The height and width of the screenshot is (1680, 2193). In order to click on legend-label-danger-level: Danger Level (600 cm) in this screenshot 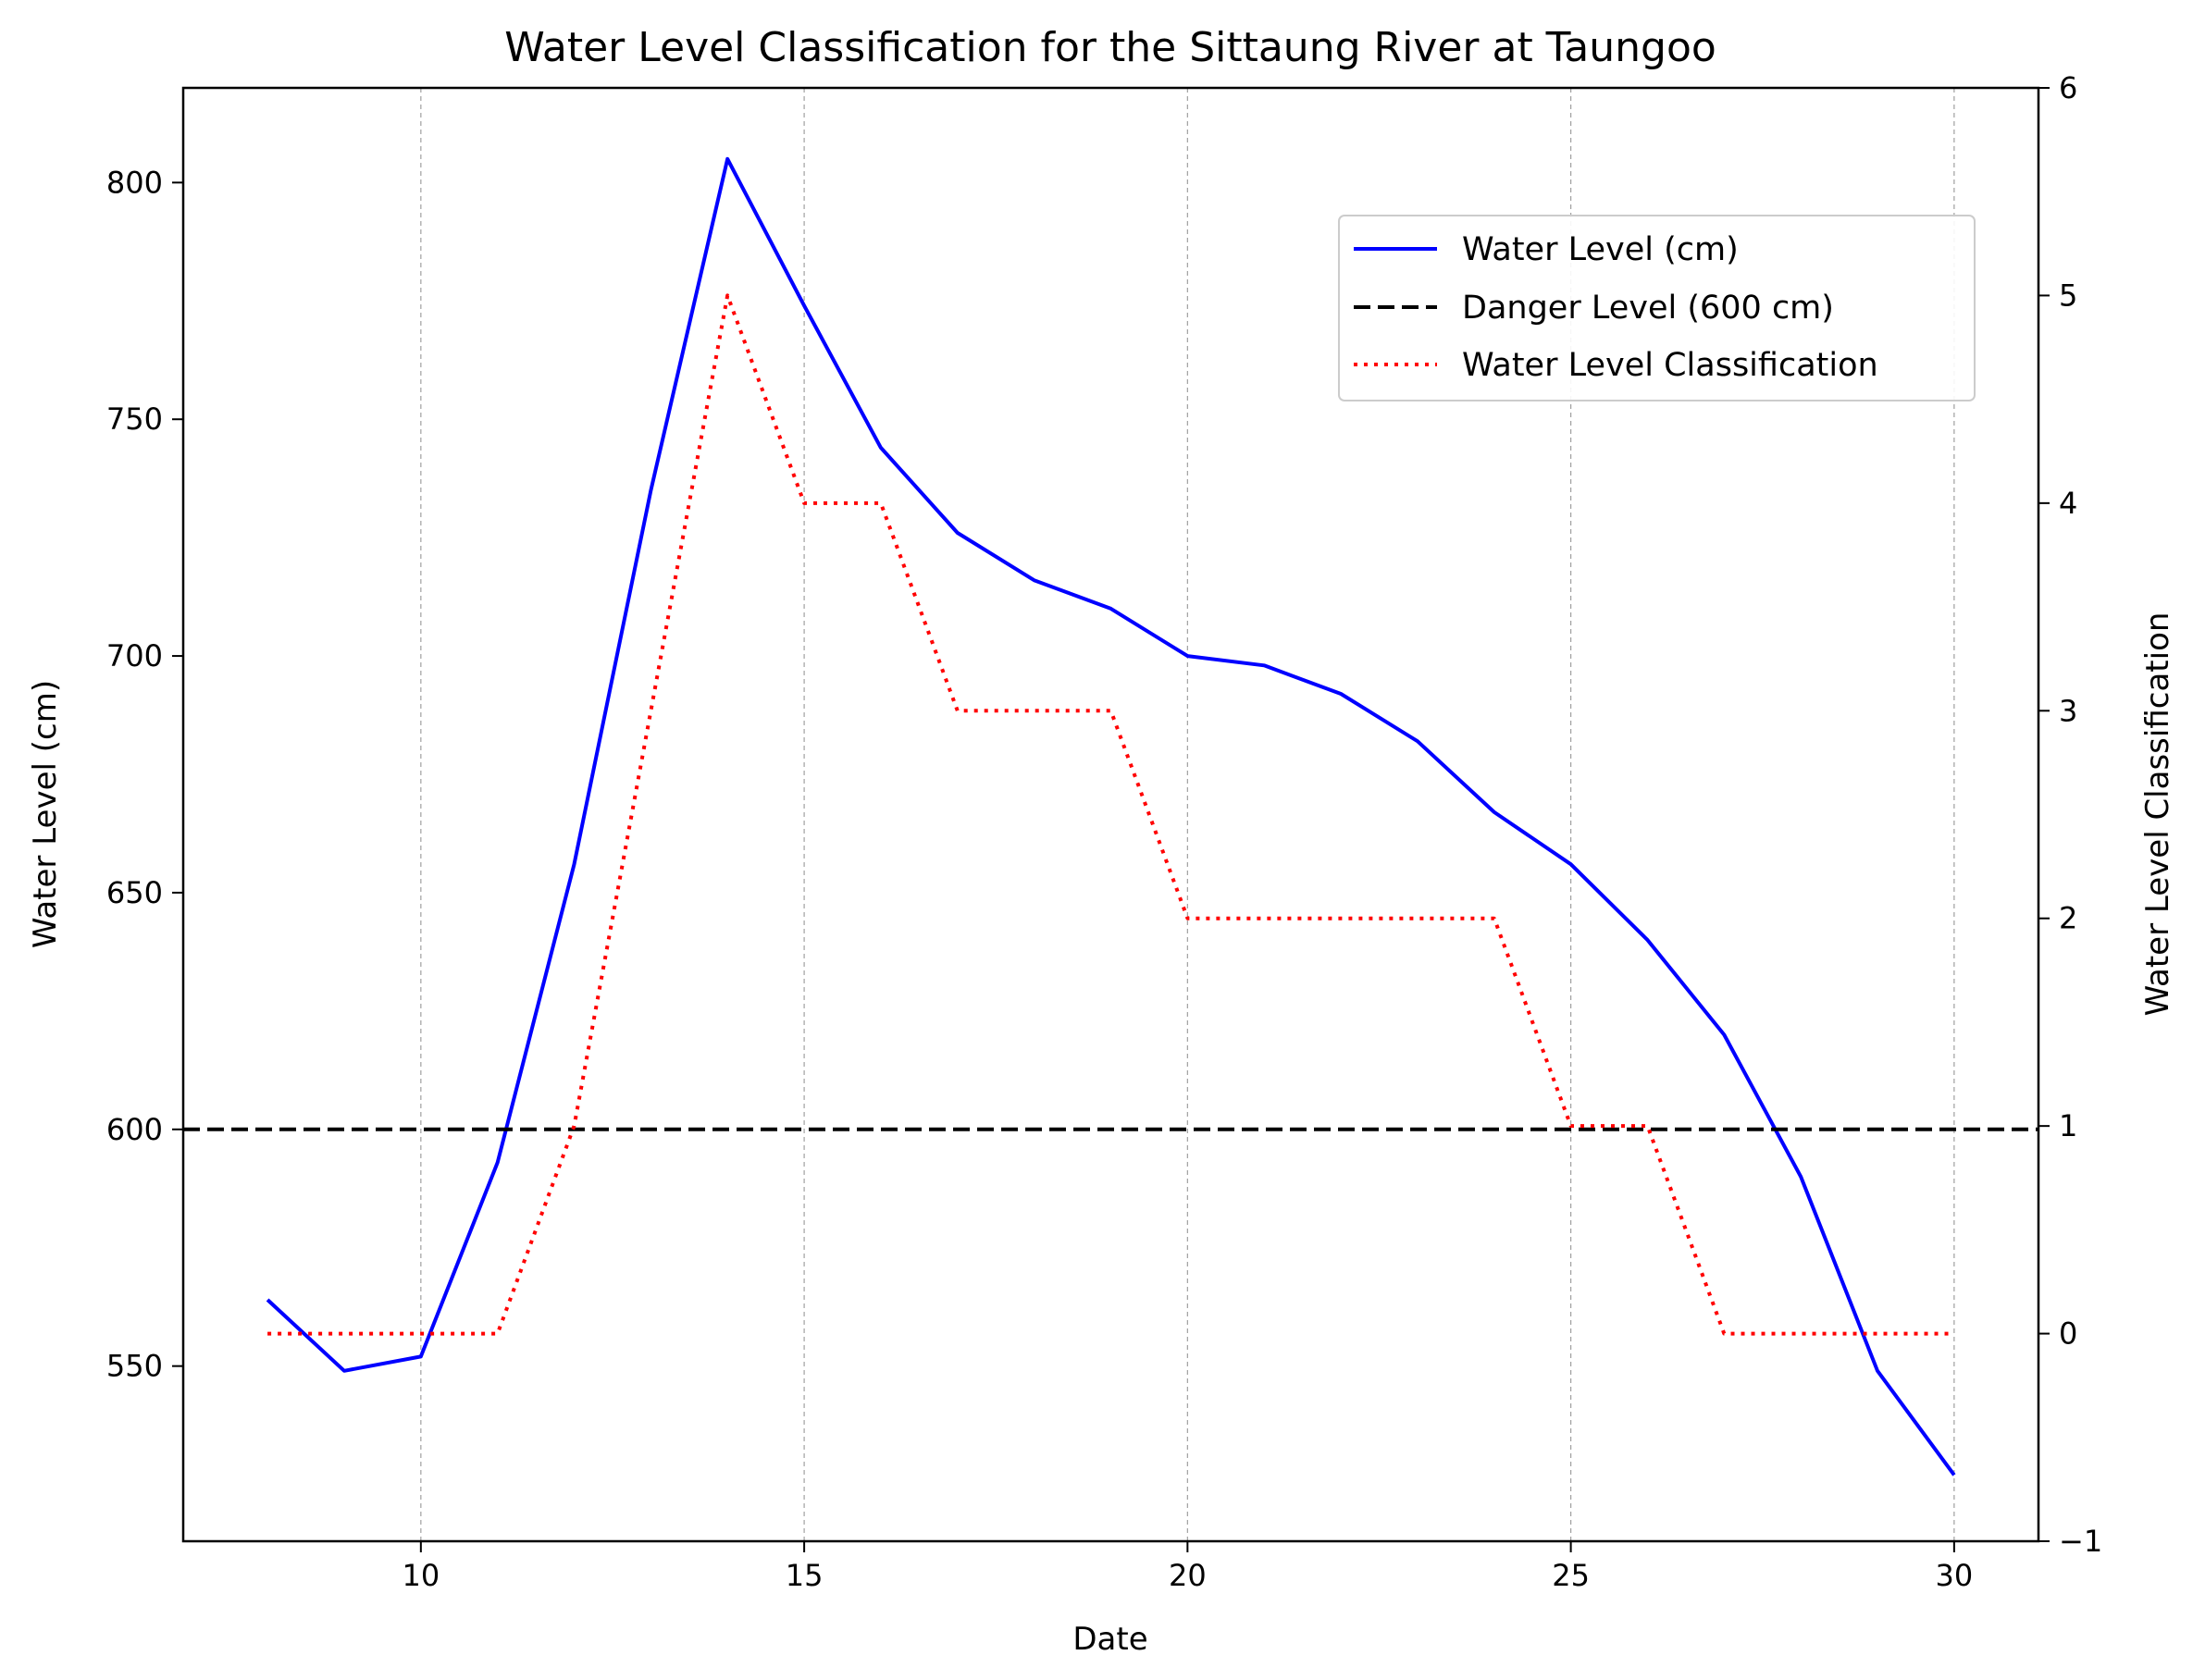, I will do `click(1648, 308)`.